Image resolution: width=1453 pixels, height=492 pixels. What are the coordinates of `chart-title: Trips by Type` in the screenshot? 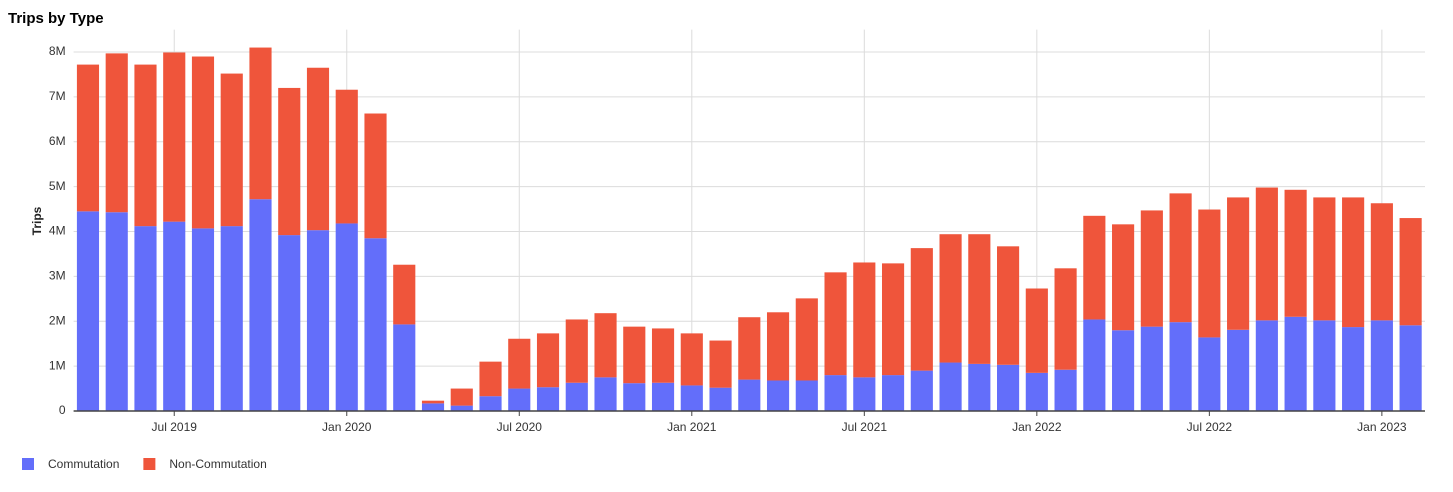 It's located at (56, 18).